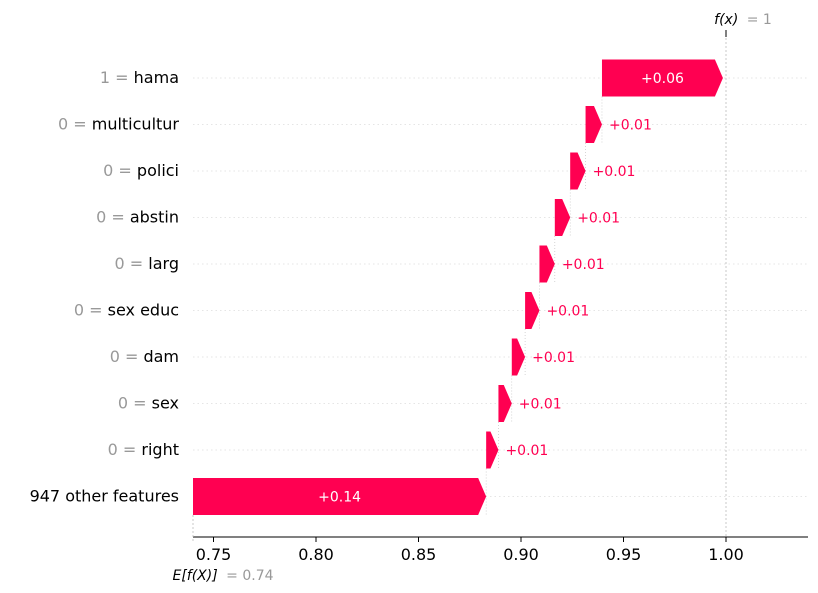 The height and width of the screenshot is (593, 818). What do you see at coordinates (419, 554) in the screenshot?
I see `x-tick-label: 0.85` at bounding box center [419, 554].